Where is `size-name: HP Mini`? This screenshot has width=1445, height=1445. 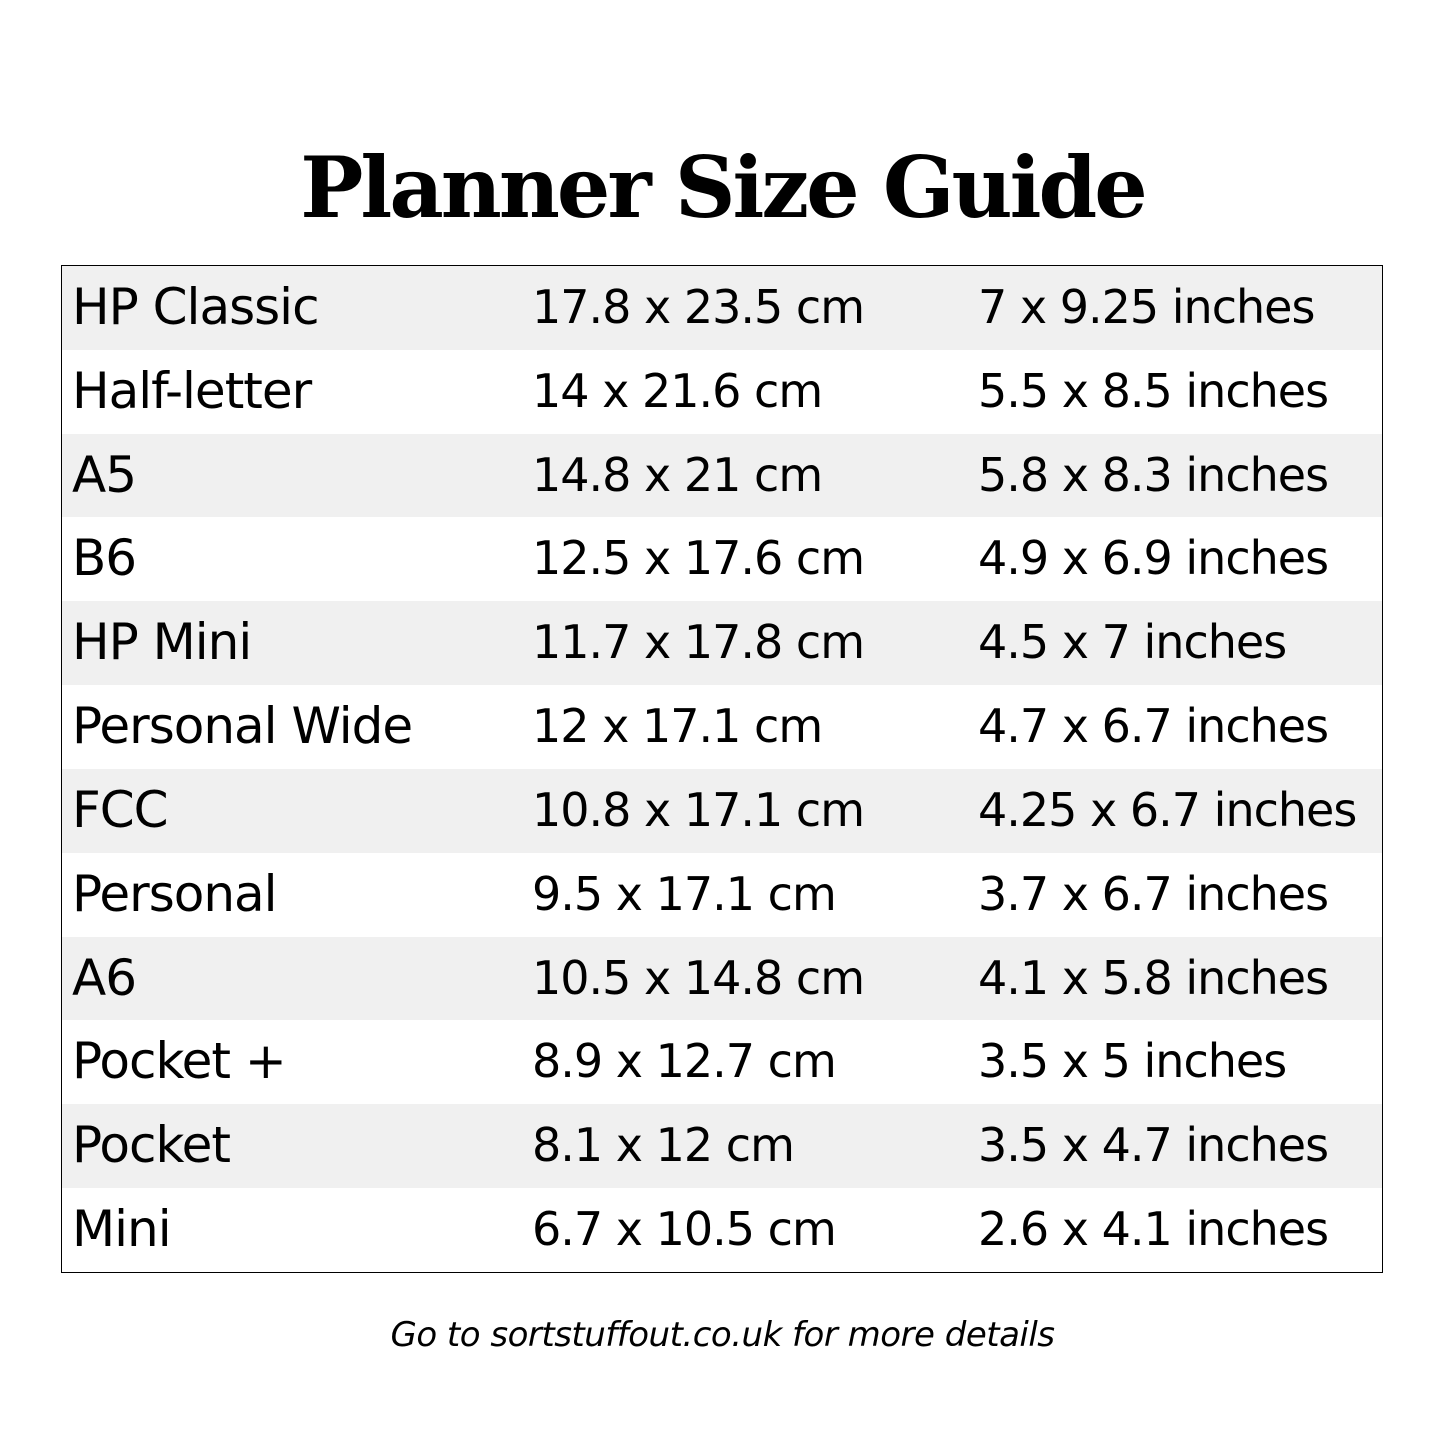 size-name: HP Mini is located at coordinates (162, 642).